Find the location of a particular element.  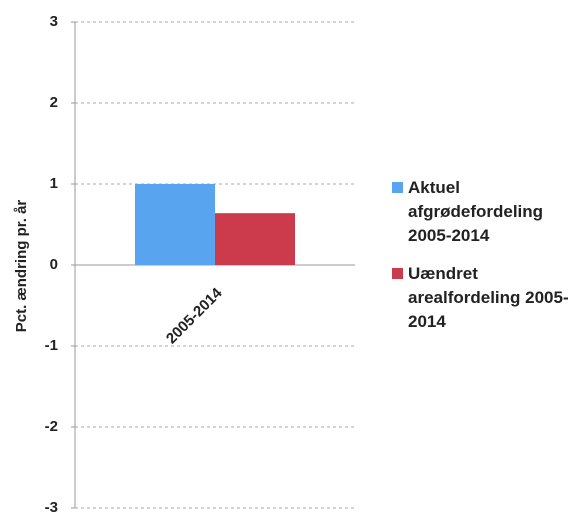

legend-label: Aktuel afgrødefordeling 2005-2014 is located at coordinates (476, 211).